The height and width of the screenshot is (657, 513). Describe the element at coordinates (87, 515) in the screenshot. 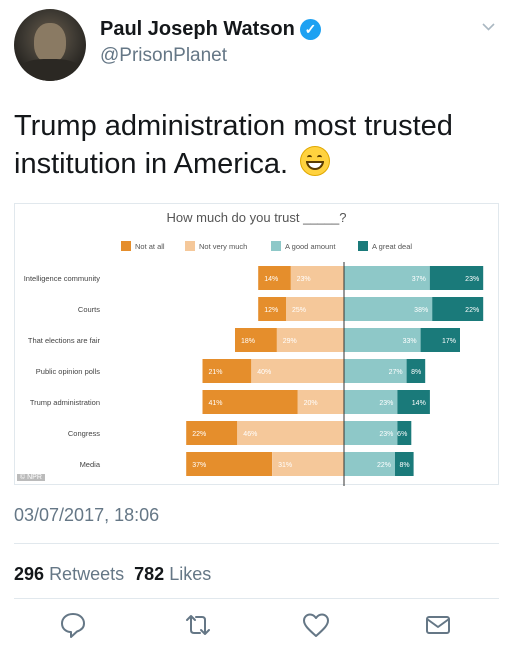

I see `tweet-timestamp: 03/07/2017, 18:06` at that location.